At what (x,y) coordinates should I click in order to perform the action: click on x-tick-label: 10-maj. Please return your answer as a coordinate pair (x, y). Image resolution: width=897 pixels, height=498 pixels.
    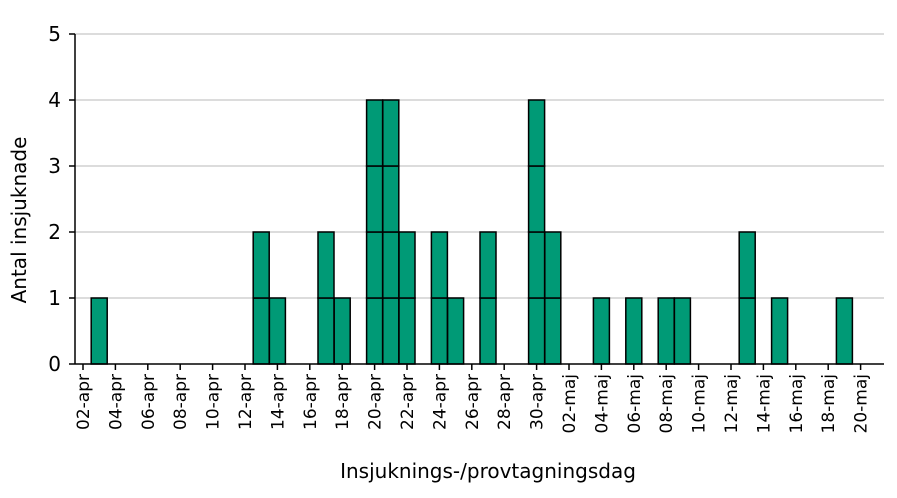
    Looking at the image, I should click on (700, 403).